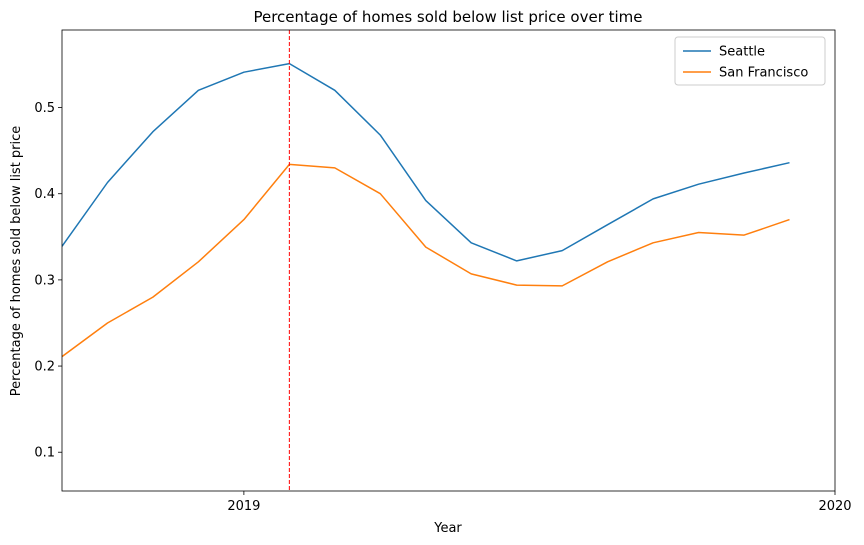 The image size is (864, 545). I want to click on y-tick-label: 0.1, so click(44, 453).